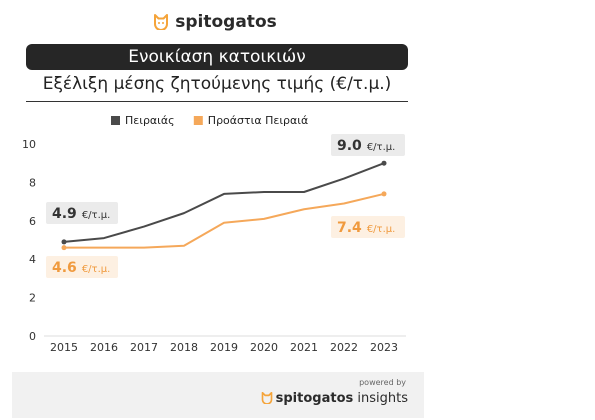 The width and height of the screenshot is (595, 420). I want to click on x-tick-label: 2020, so click(264, 347).